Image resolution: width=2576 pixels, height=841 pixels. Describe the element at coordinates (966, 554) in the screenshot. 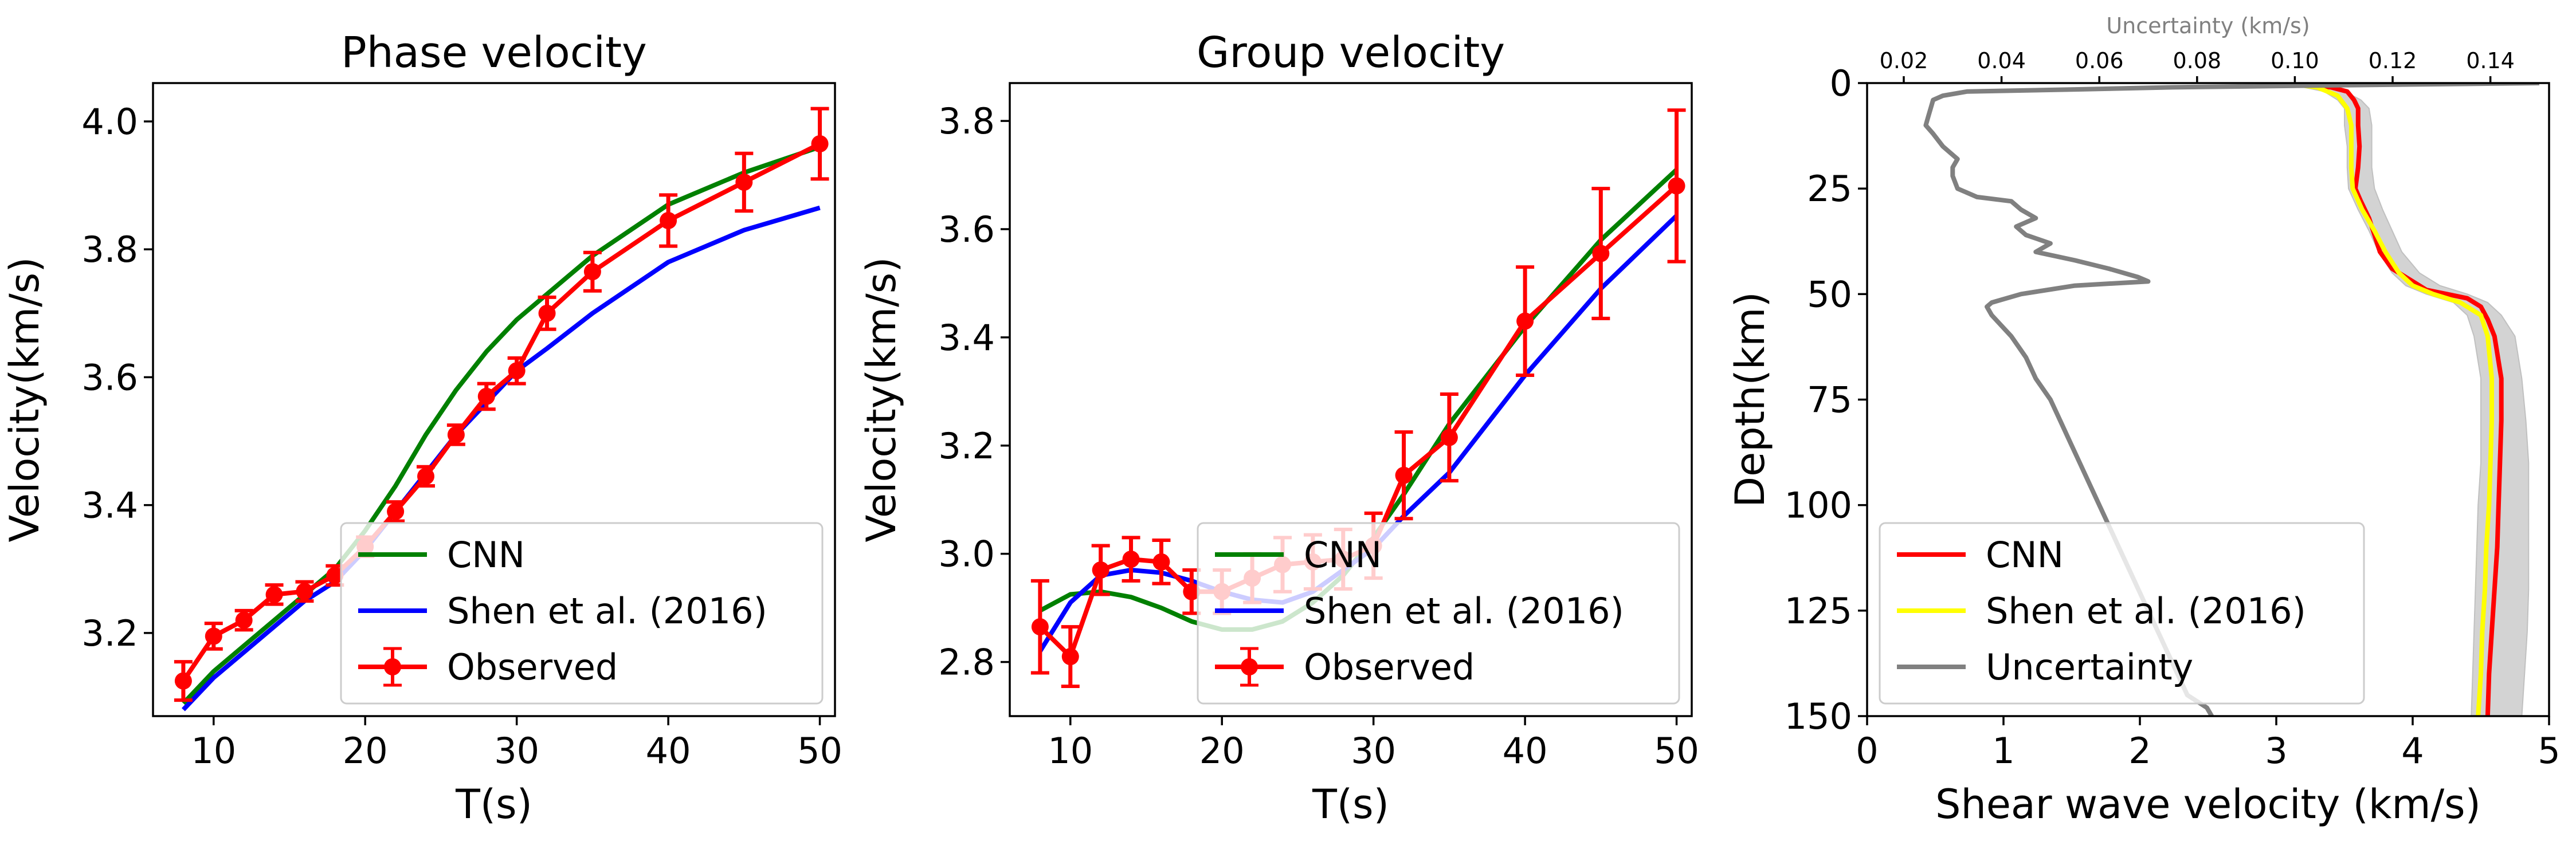

I see `y-tick-label: 3.0` at that location.